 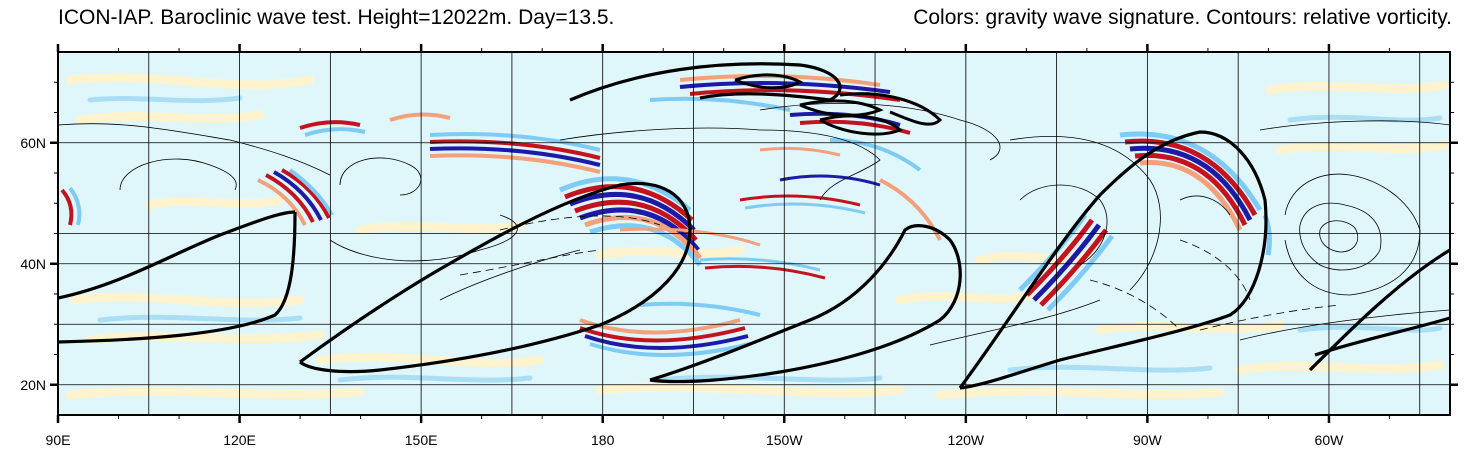 What do you see at coordinates (784, 440) in the screenshot?
I see `lon-tick-label: 150W` at bounding box center [784, 440].